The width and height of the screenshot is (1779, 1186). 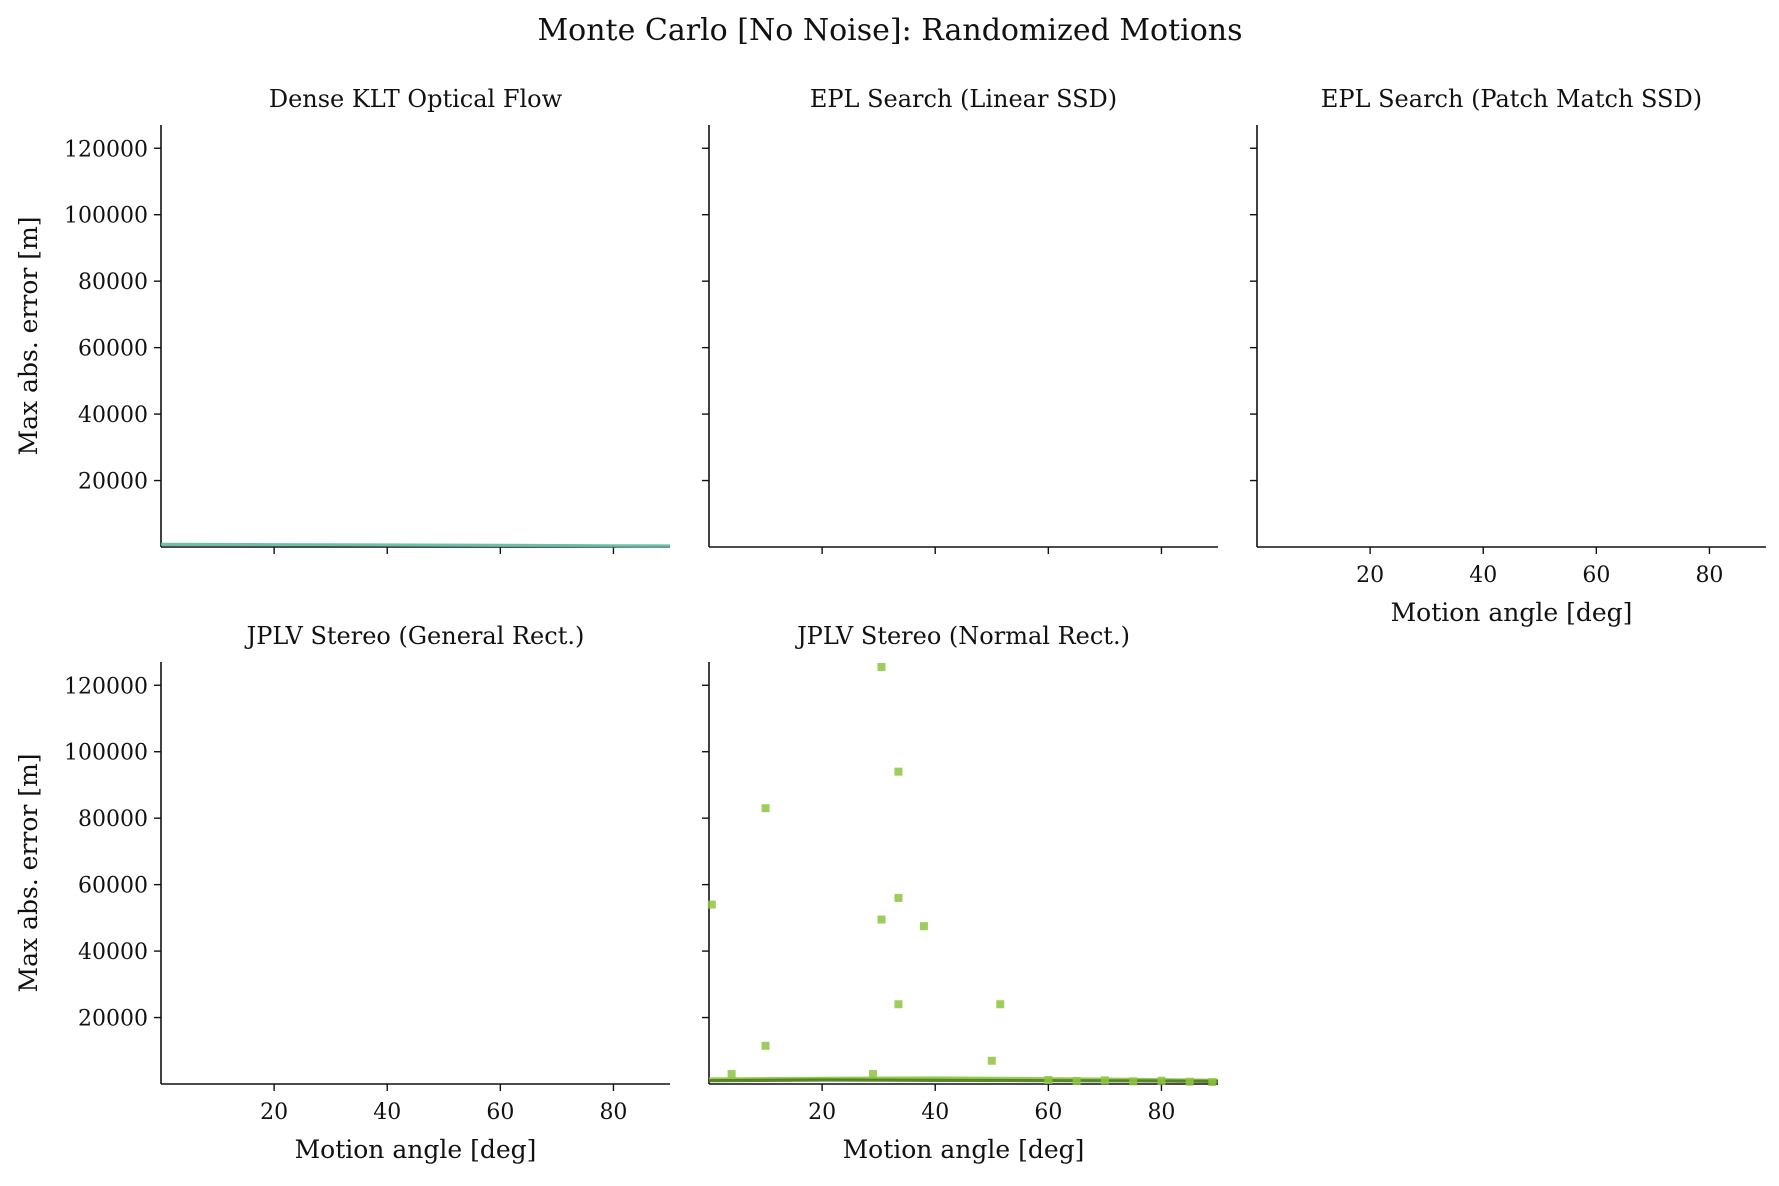 What do you see at coordinates (963, 99) in the screenshot?
I see `subplot-title: EPL Search (Linear SSD)` at bounding box center [963, 99].